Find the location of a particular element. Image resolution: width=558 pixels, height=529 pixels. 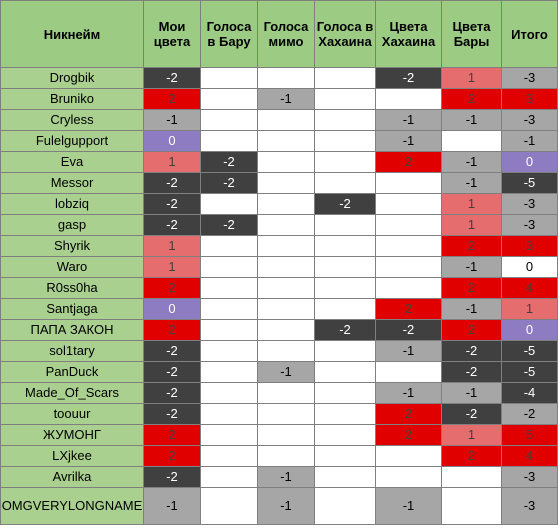

total-cell: 3 is located at coordinates (529, 246).